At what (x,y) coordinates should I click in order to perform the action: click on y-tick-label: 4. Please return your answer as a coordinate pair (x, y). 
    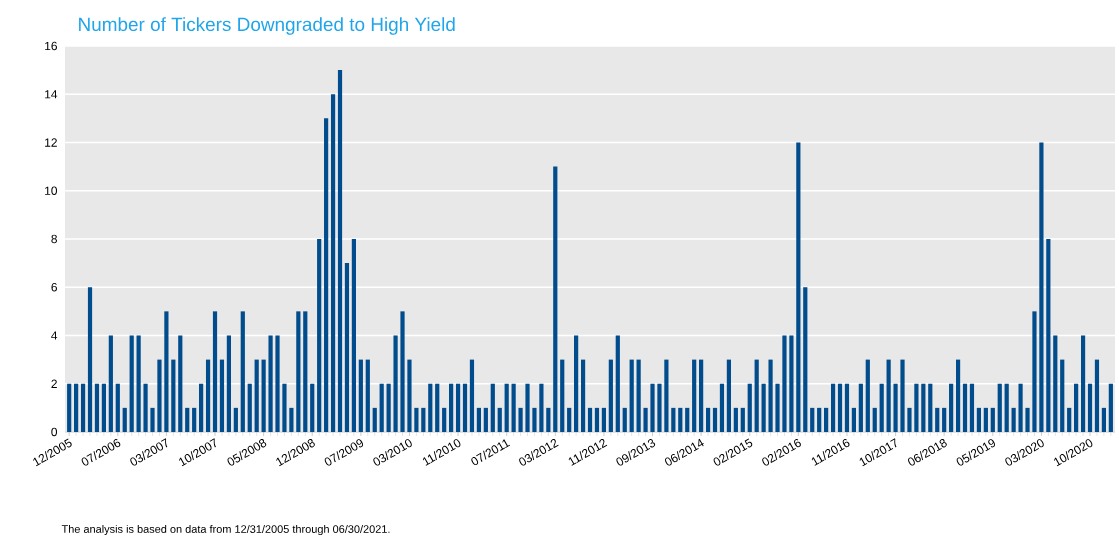
    Looking at the image, I should click on (54, 335).